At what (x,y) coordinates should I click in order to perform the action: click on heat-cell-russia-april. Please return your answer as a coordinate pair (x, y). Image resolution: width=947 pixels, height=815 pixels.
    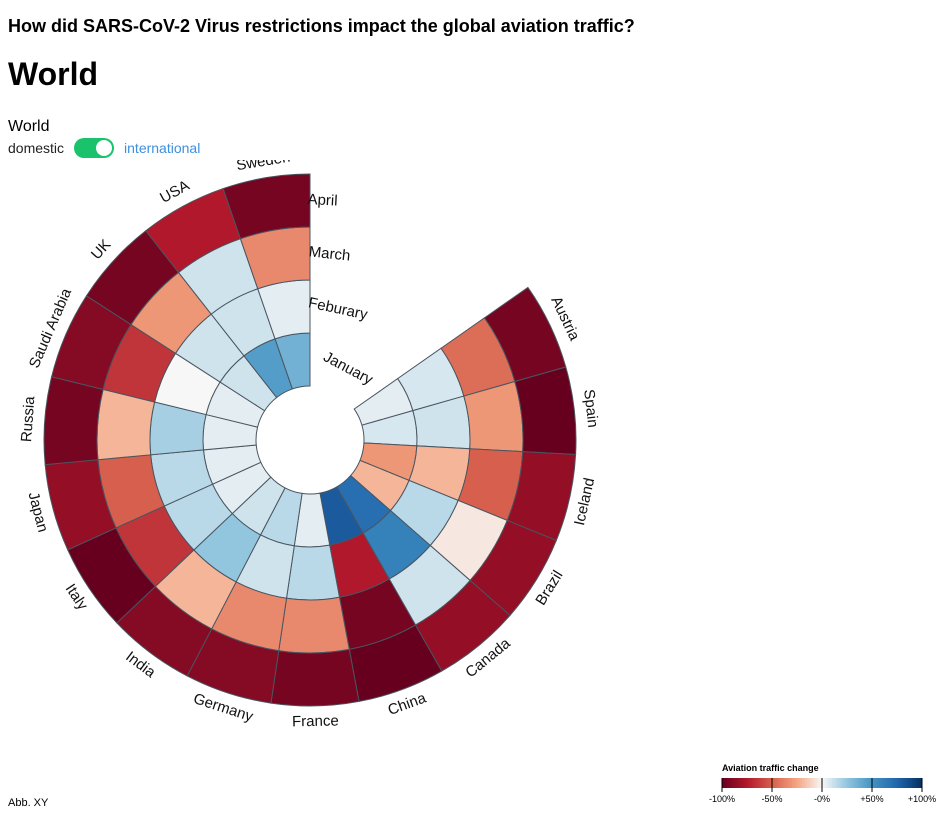
    Looking at the image, I should click on (73, 421).